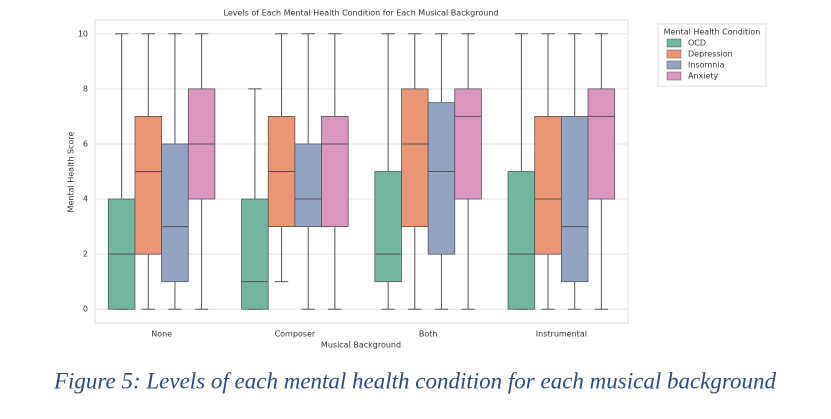 This screenshot has width=831, height=419. What do you see at coordinates (697, 43) in the screenshot?
I see `legend-label: OCD` at bounding box center [697, 43].